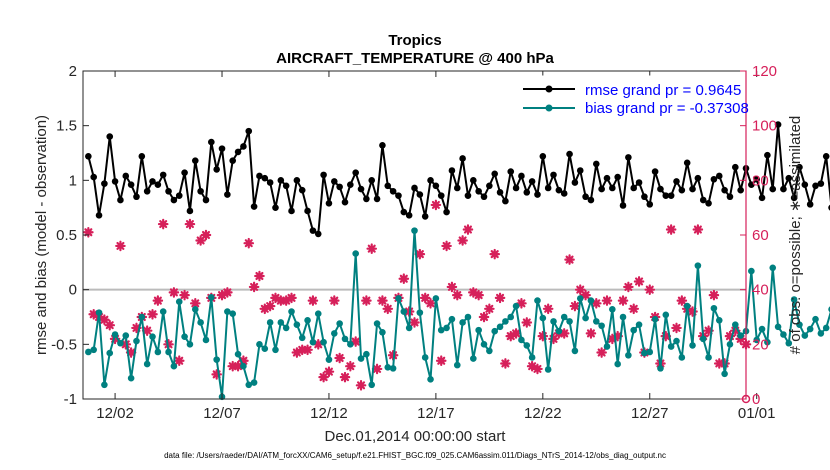 The height and width of the screenshot is (470, 830). What do you see at coordinates (416, 436) in the screenshot?
I see `x-axis-label: Dec.01,2014 00:00:00 start` at bounding box center [416, 436].